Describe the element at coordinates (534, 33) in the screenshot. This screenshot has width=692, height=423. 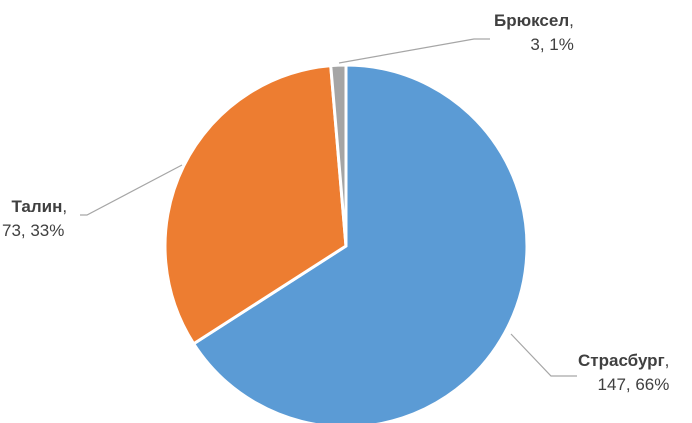
I see `data-label-brussels: Брюксел, 3, 1%` at that location.